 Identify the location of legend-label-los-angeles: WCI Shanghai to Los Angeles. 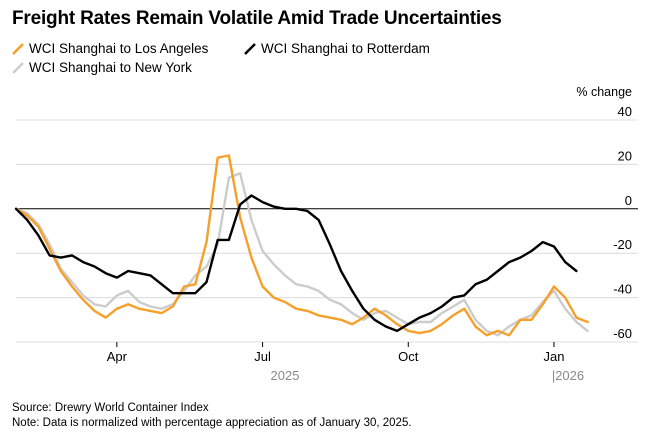
(119, 48).